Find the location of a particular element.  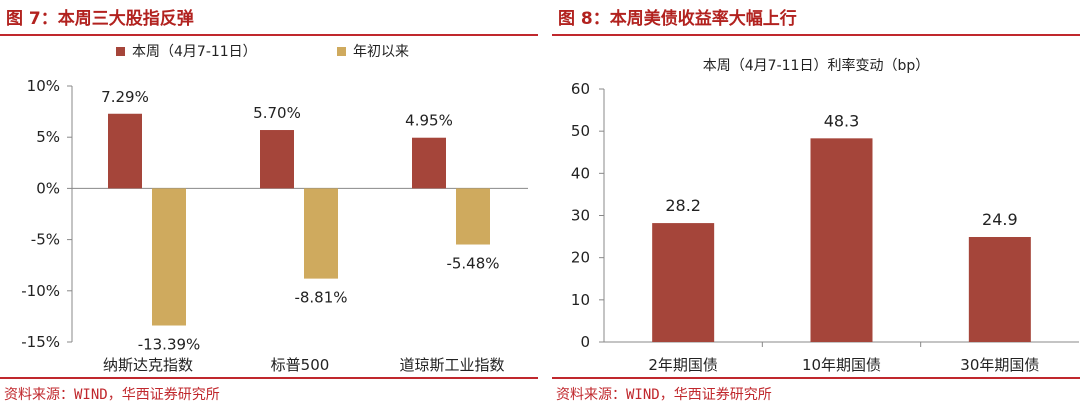

x-category-label: 10年期国债 is located at coordinates (841, 365).